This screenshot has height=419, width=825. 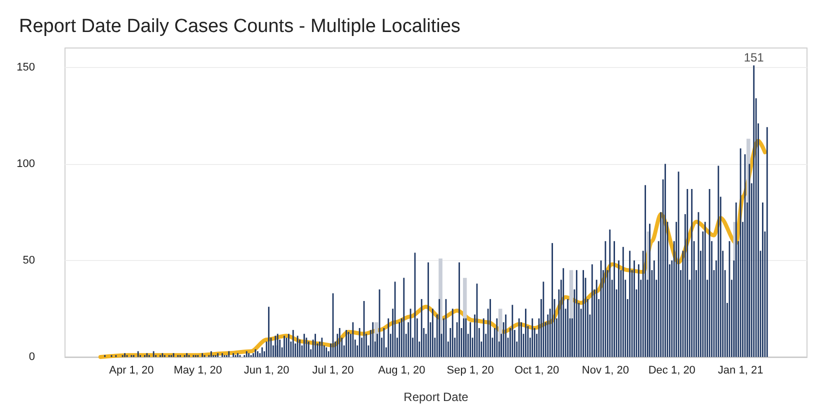 I want to click on x-tick-label: Jul 1, 20, so click(x=333, y=370).